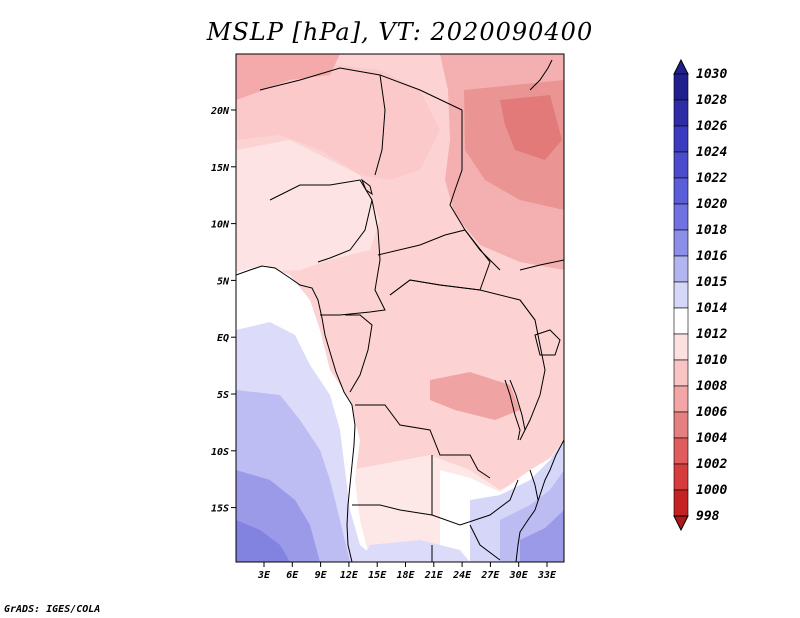  What do you see at coordinates (223, 310) in the screenshot?
I see `y-axis: 20N 15N 10N 5N EQ 5S 10S 15S` at bounding box center [223, 310].